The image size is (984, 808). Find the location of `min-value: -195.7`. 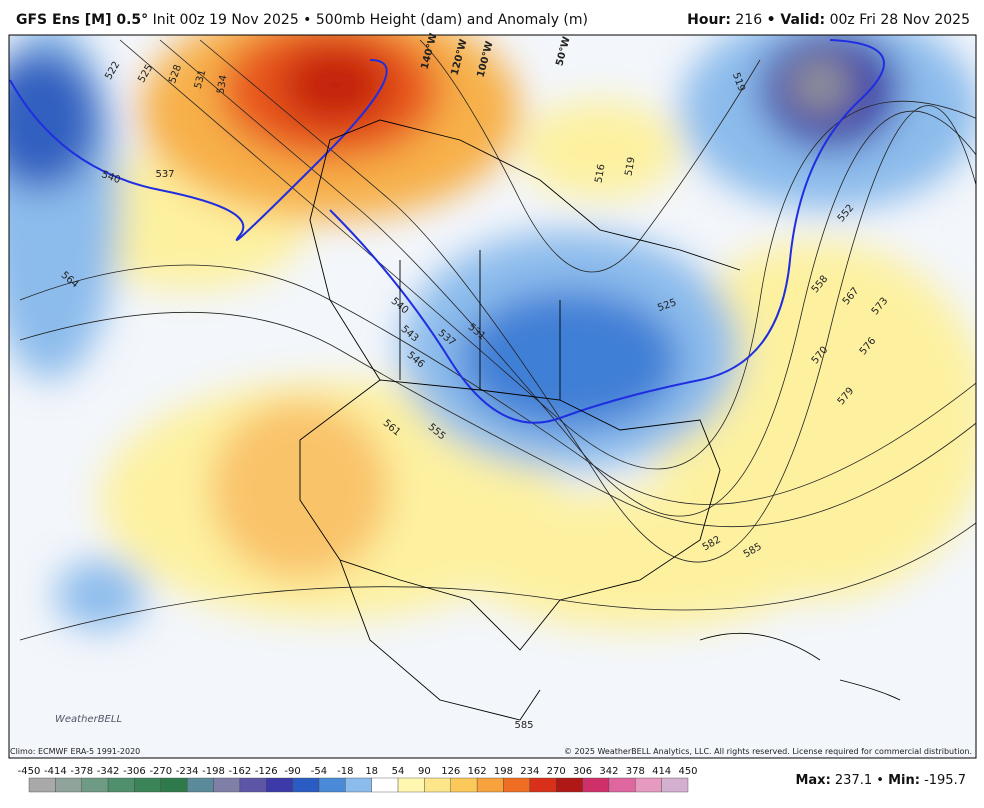

min-value: -195.7 is located at coordinates (945, 780).